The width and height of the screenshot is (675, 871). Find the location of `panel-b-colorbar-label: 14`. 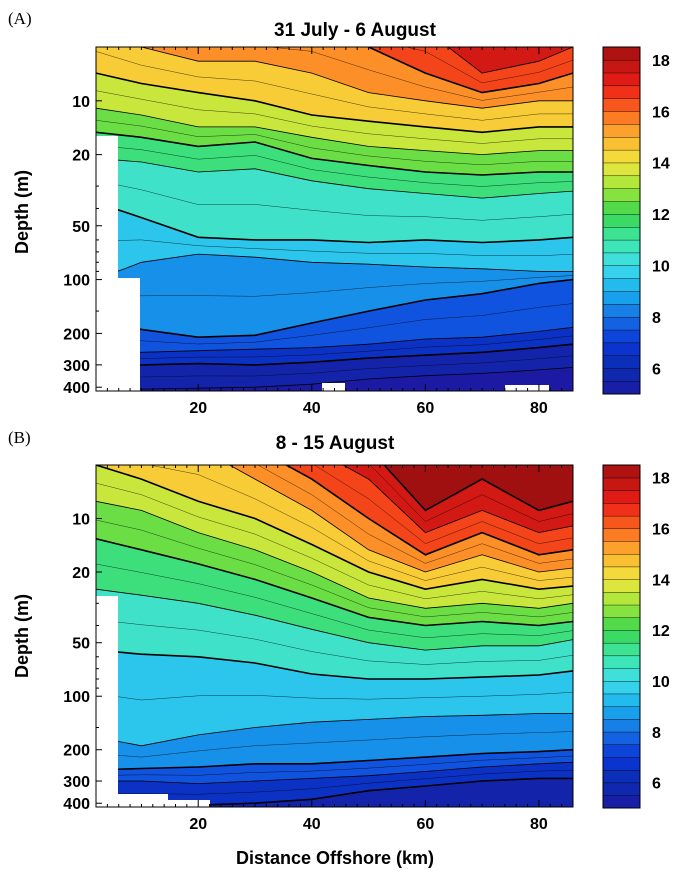

panel-b-colorbar-label: 14 is located at coordinates (661, 580).